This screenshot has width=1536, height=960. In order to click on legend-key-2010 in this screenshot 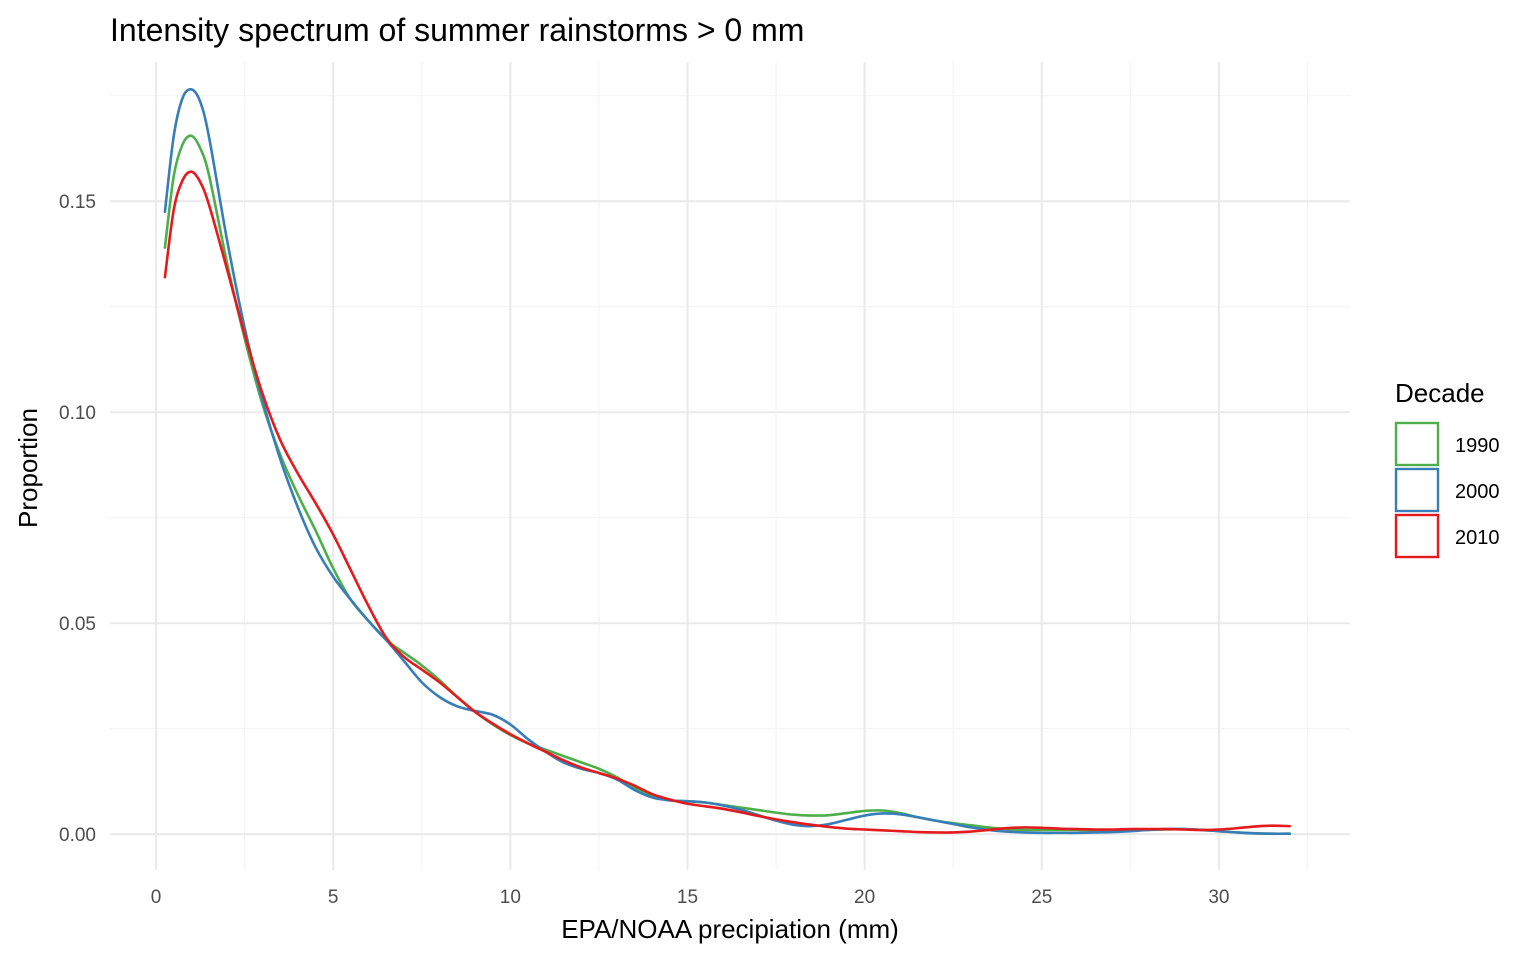, I will do `click(1417, 536)`.